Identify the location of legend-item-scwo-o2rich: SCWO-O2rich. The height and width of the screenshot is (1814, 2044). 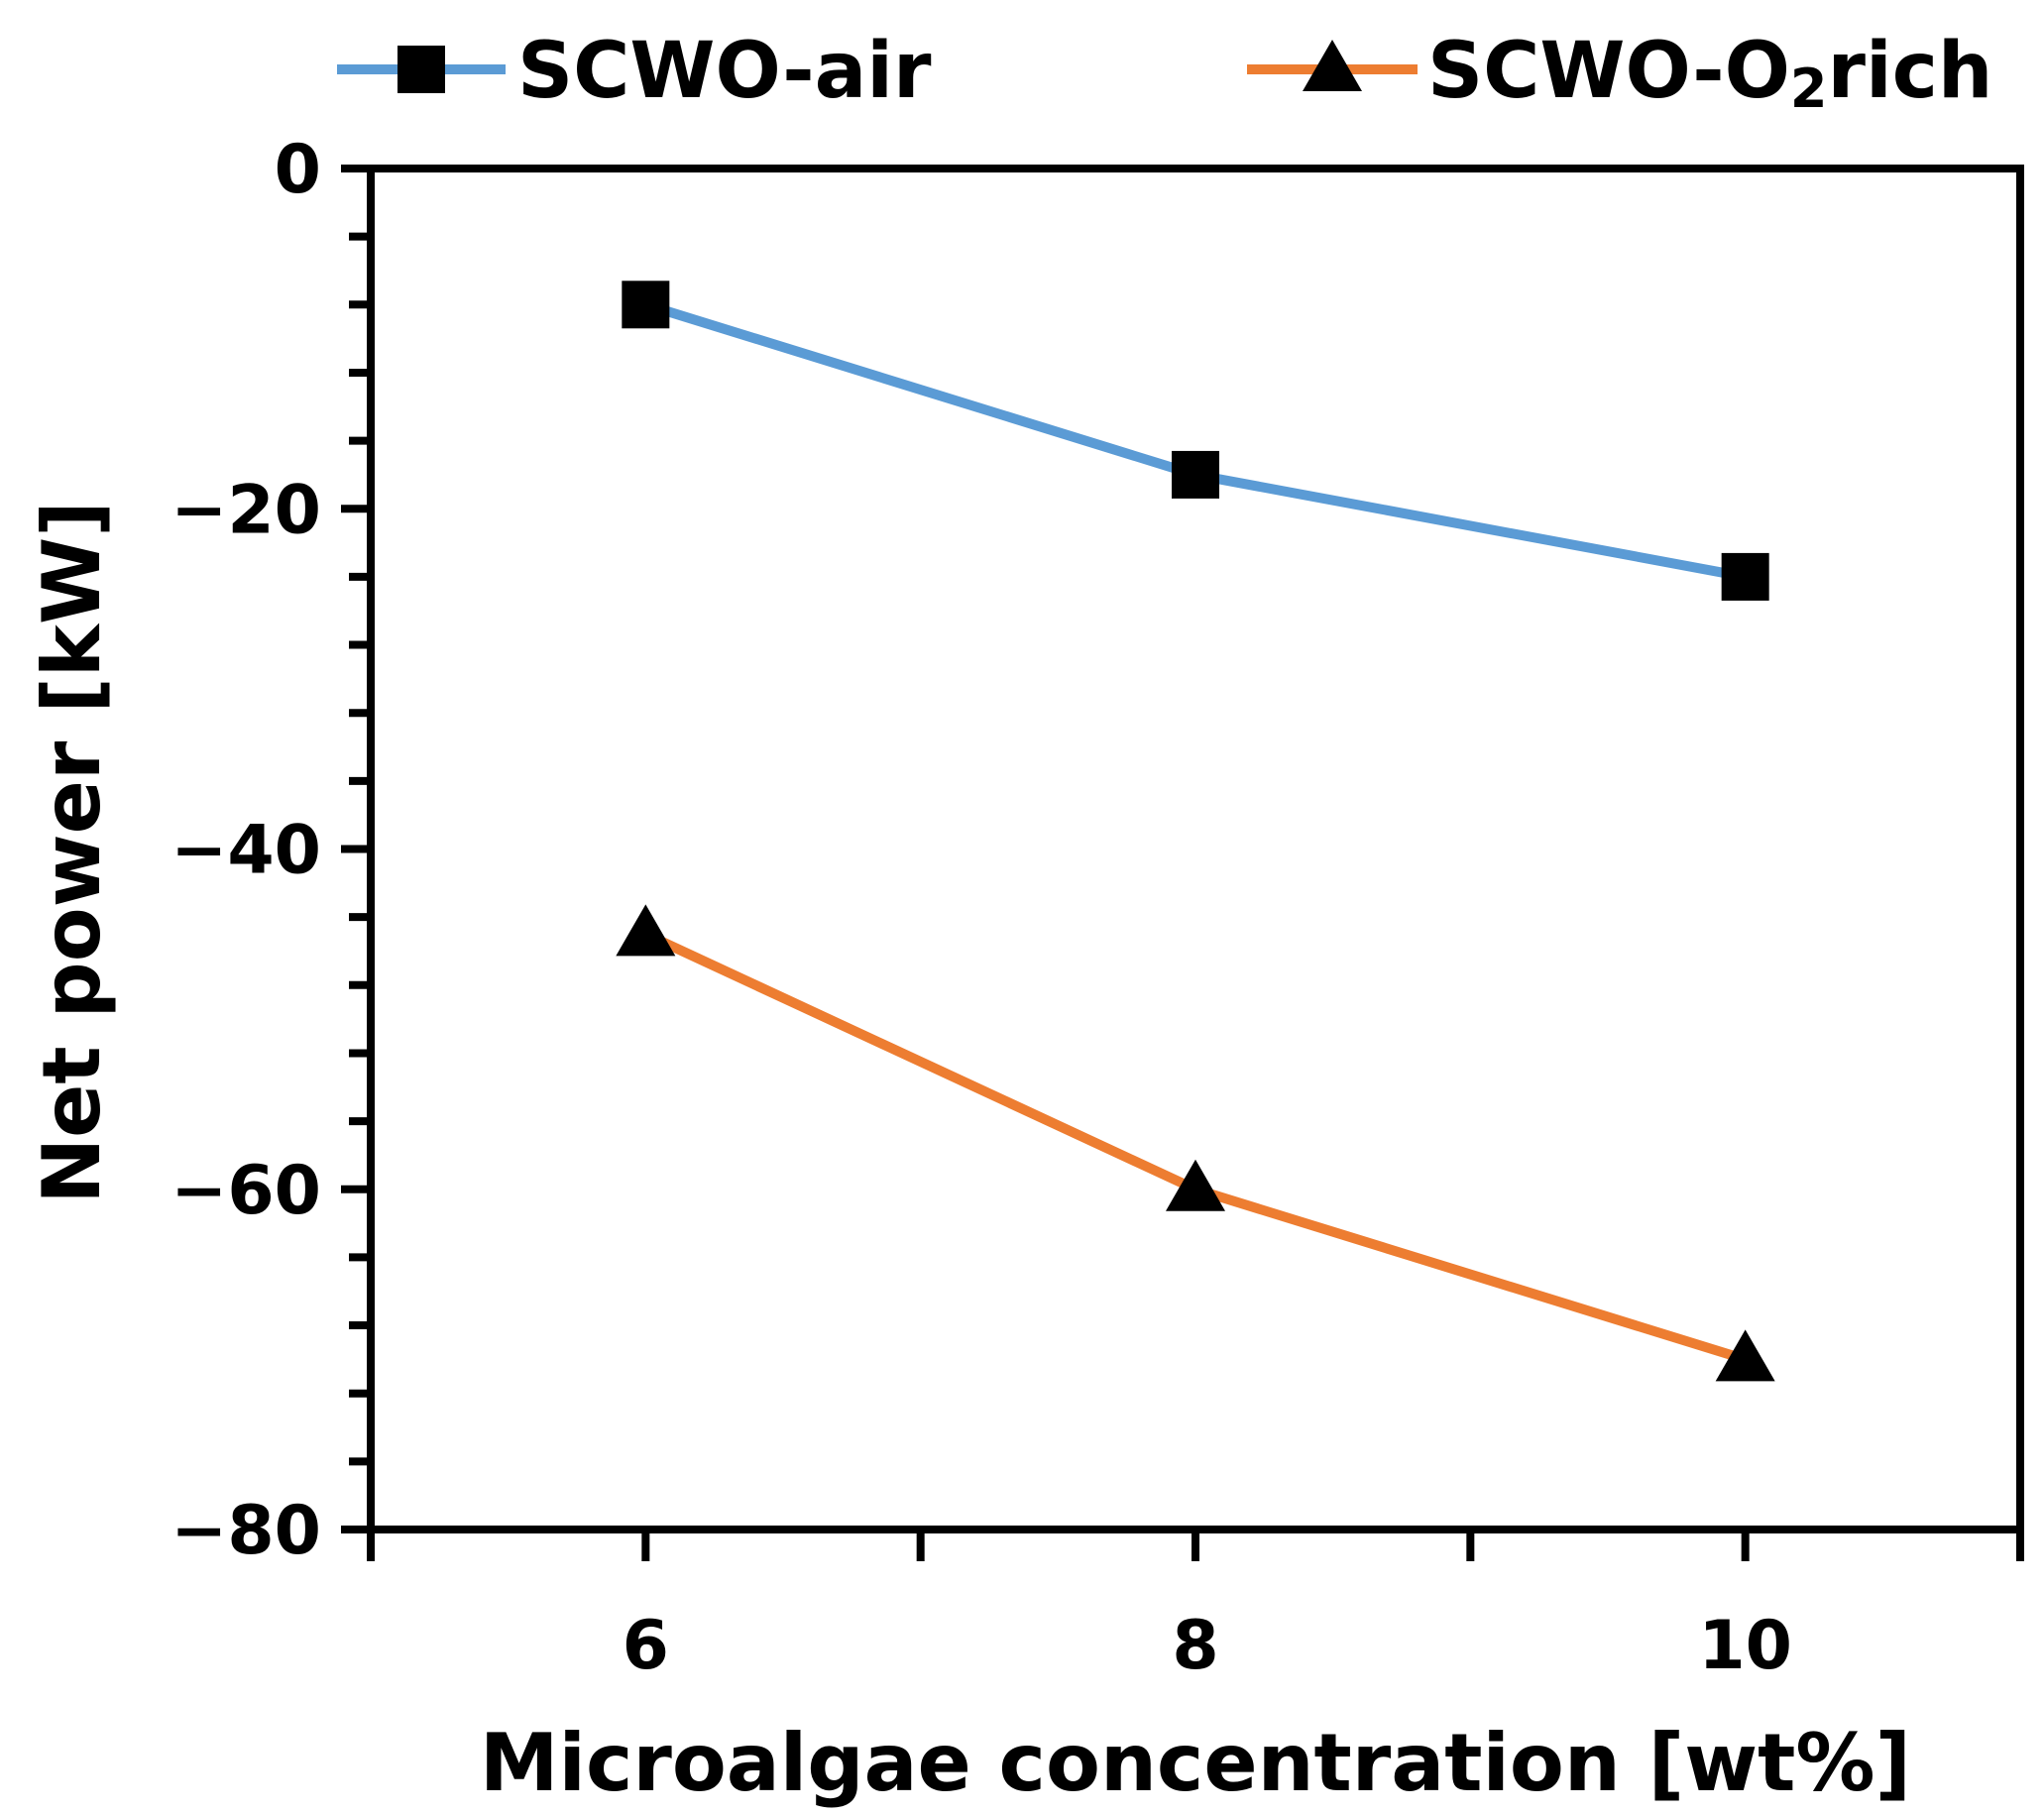
(1619, 73).